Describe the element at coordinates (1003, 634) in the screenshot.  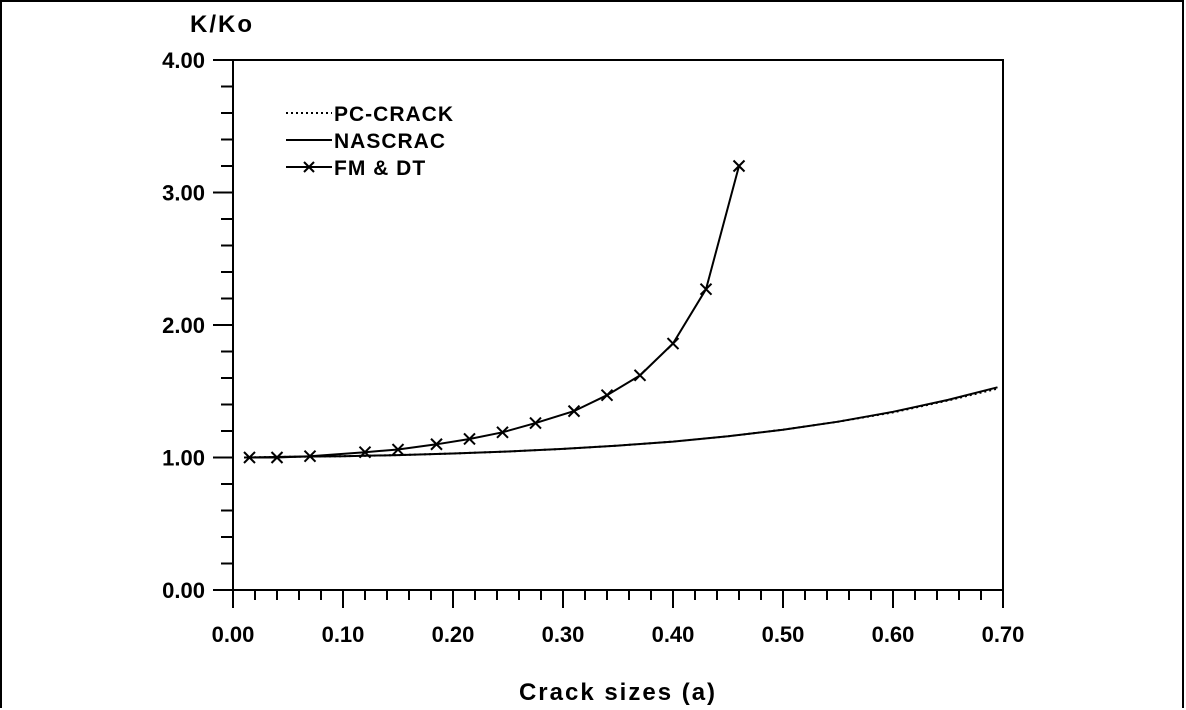
I see `x-tick-label: 0.70` at that location.